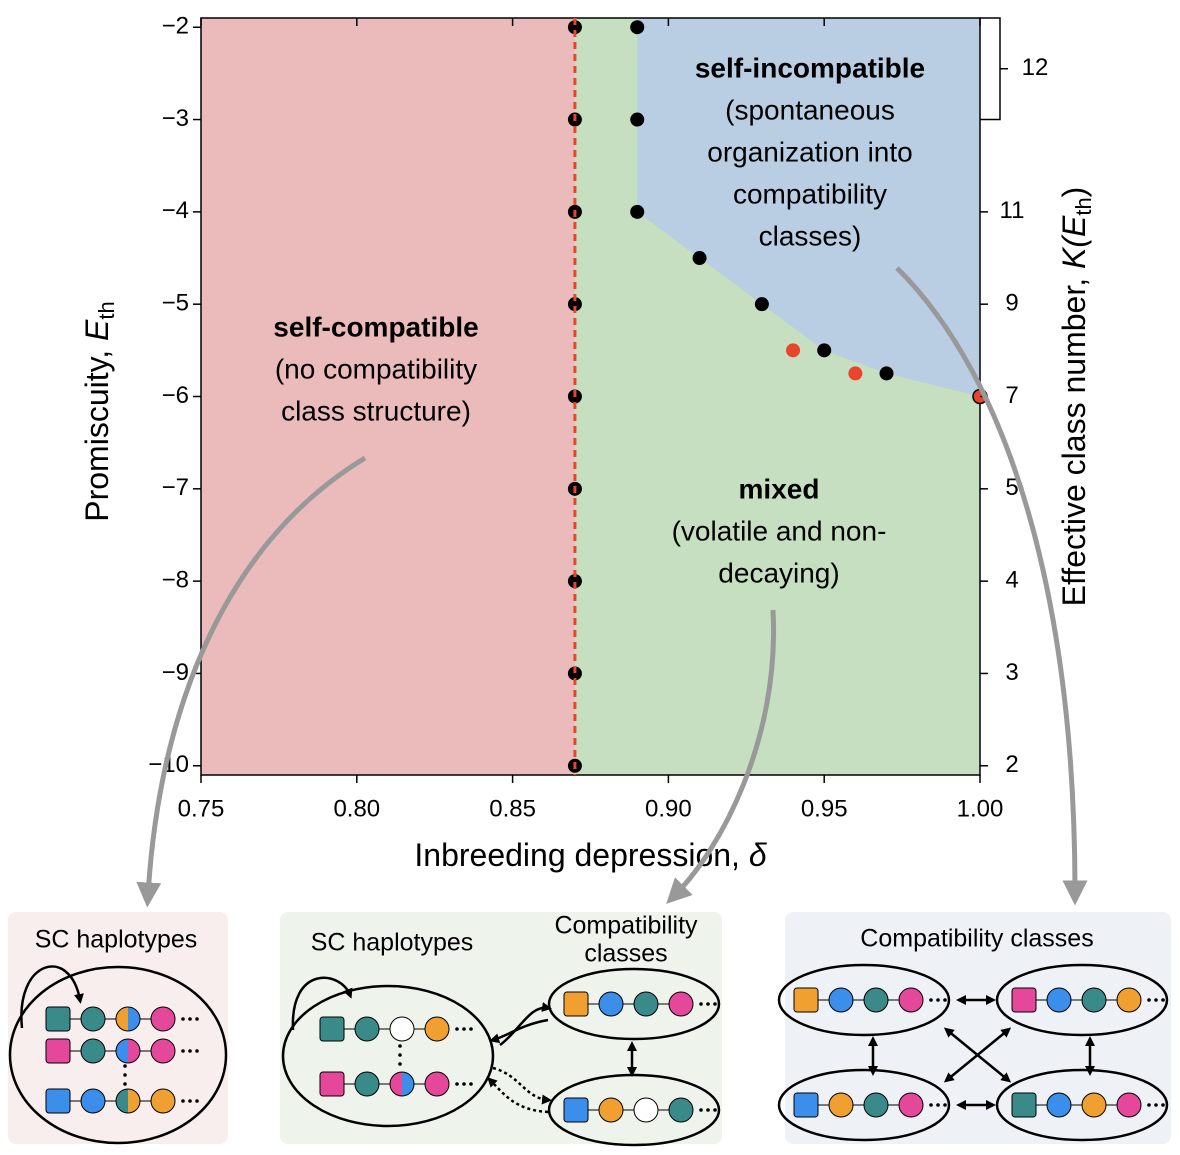  I want to click on annotation: mixed, so click(779, 488).